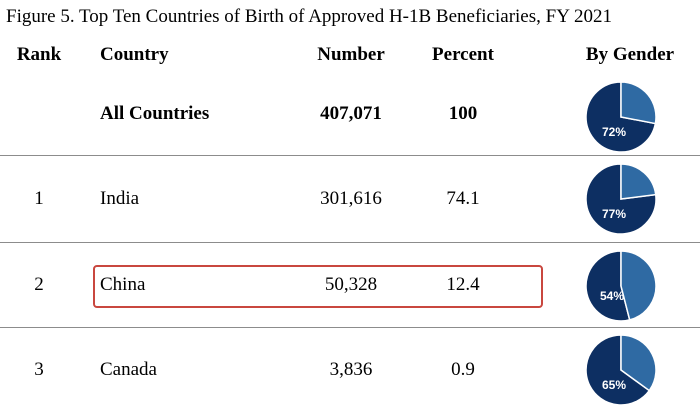  I want to click on header-by-gender: By Gender, so click(630, 54).